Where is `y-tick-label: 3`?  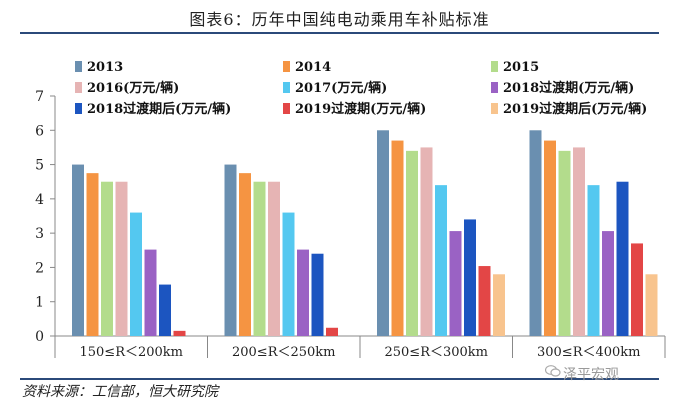
y-tick-label: 3 is located at coordinates (39, 234).